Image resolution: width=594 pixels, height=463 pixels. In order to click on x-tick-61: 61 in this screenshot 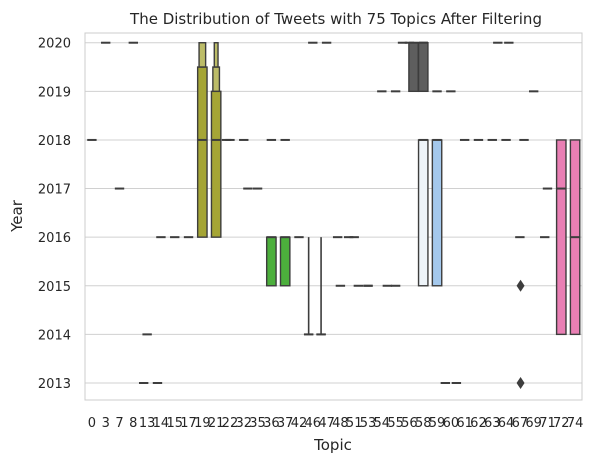, I will do `click(464, 423)`.